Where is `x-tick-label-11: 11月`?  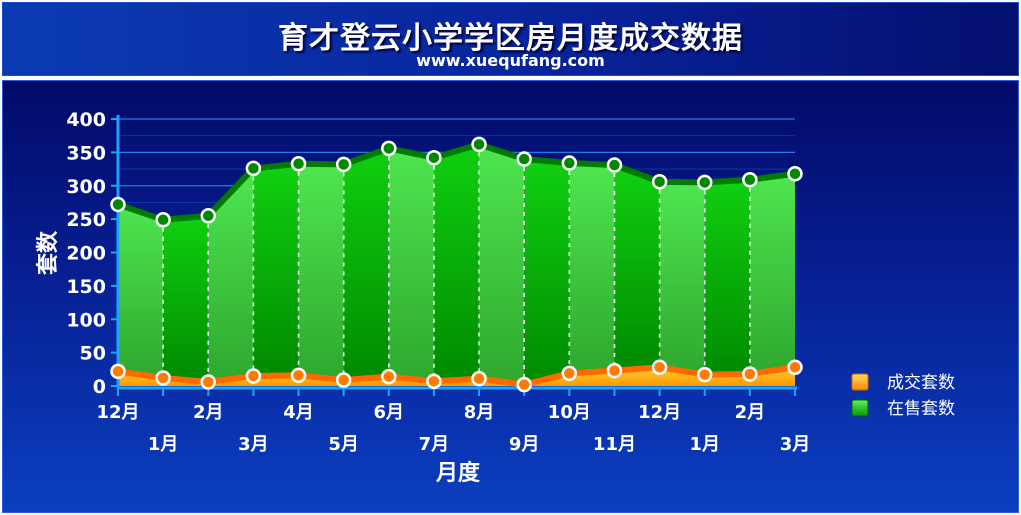
x-tick-label-11: 11月 is located at coordinates (614, 444).